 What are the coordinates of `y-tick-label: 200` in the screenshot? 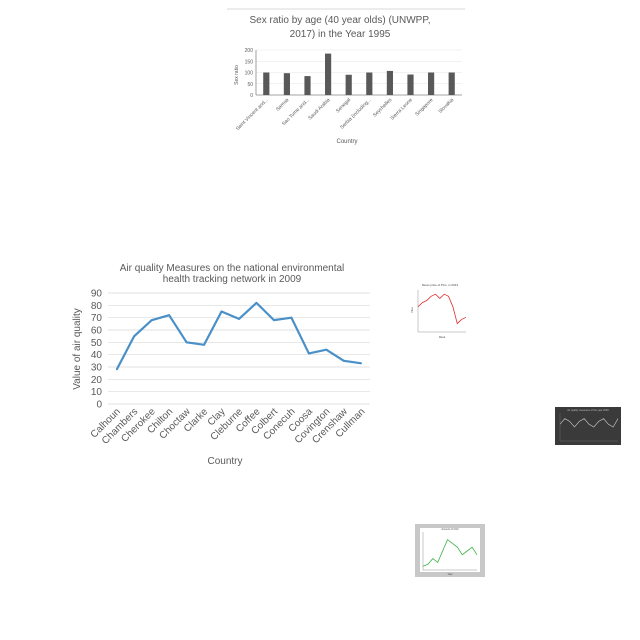 It's located at (249, 51).